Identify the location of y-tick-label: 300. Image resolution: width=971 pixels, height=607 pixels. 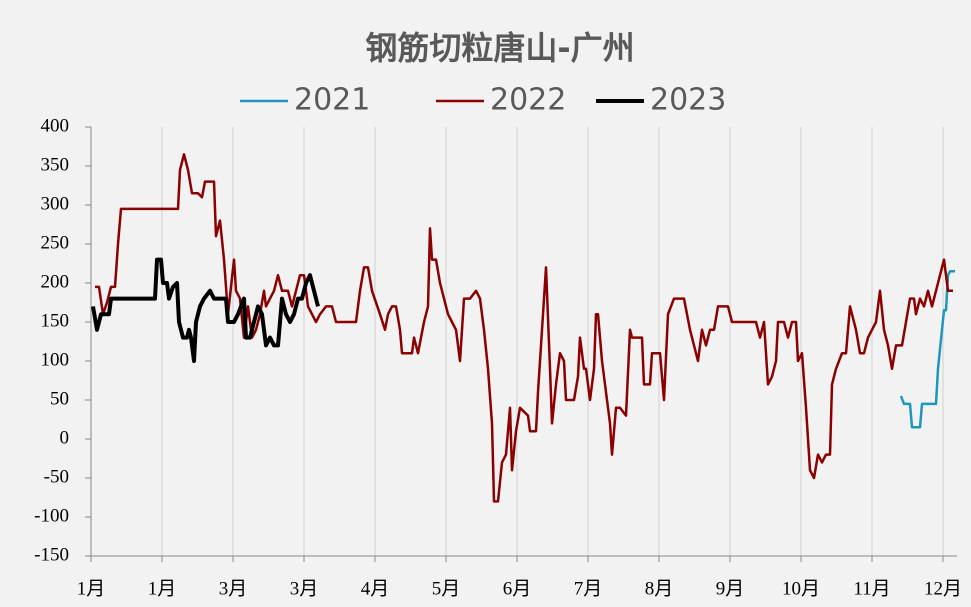
(55, 203).